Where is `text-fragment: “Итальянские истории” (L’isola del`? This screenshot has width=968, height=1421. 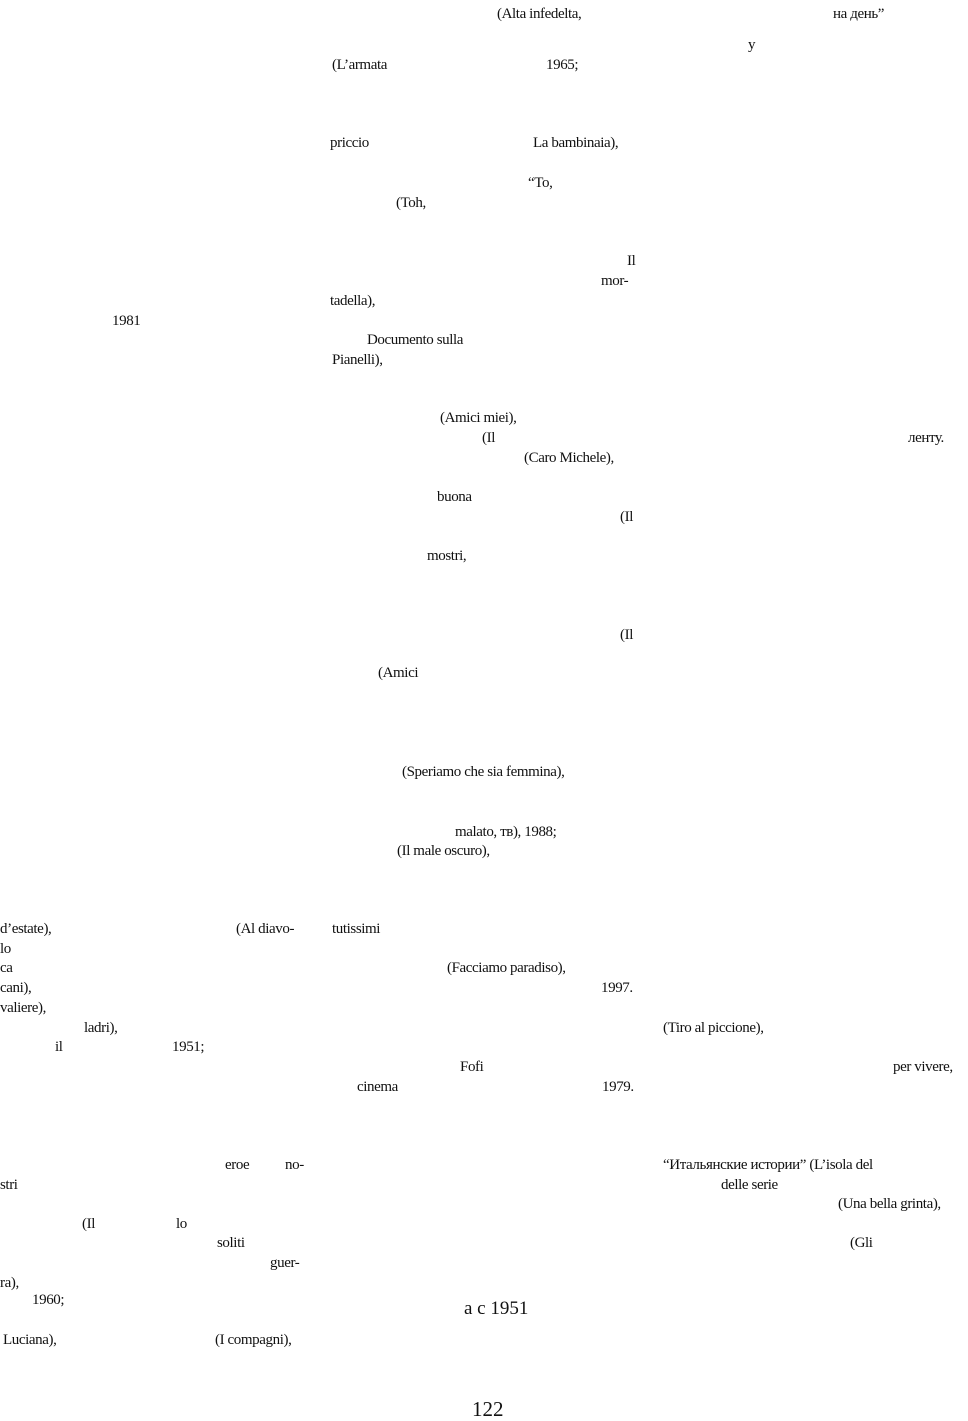
text-fragment: “Итальянские истории” (L’isola del is located at coordinates (768, 1165).